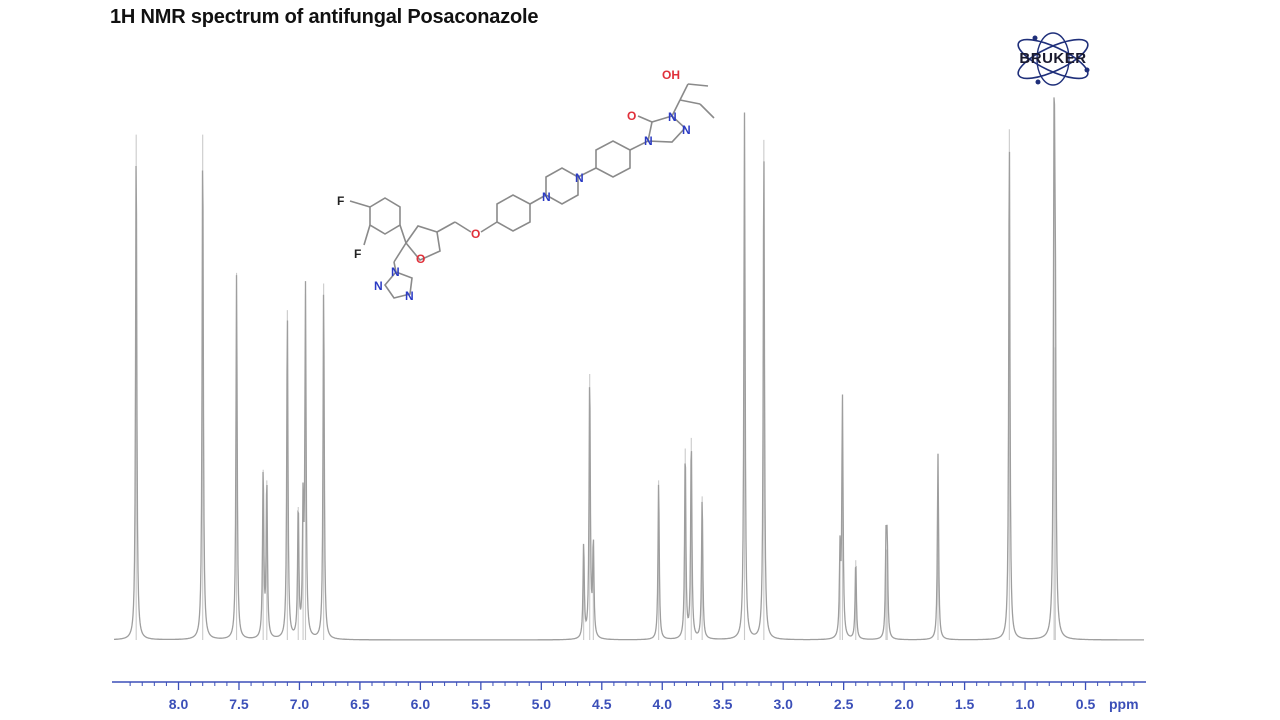 The image size is (1280, 720). What do you see at coordinates (1086, 704) in the screenshot?
I see `x-tick-label: 0.5` at bounding box center [1086, 704].